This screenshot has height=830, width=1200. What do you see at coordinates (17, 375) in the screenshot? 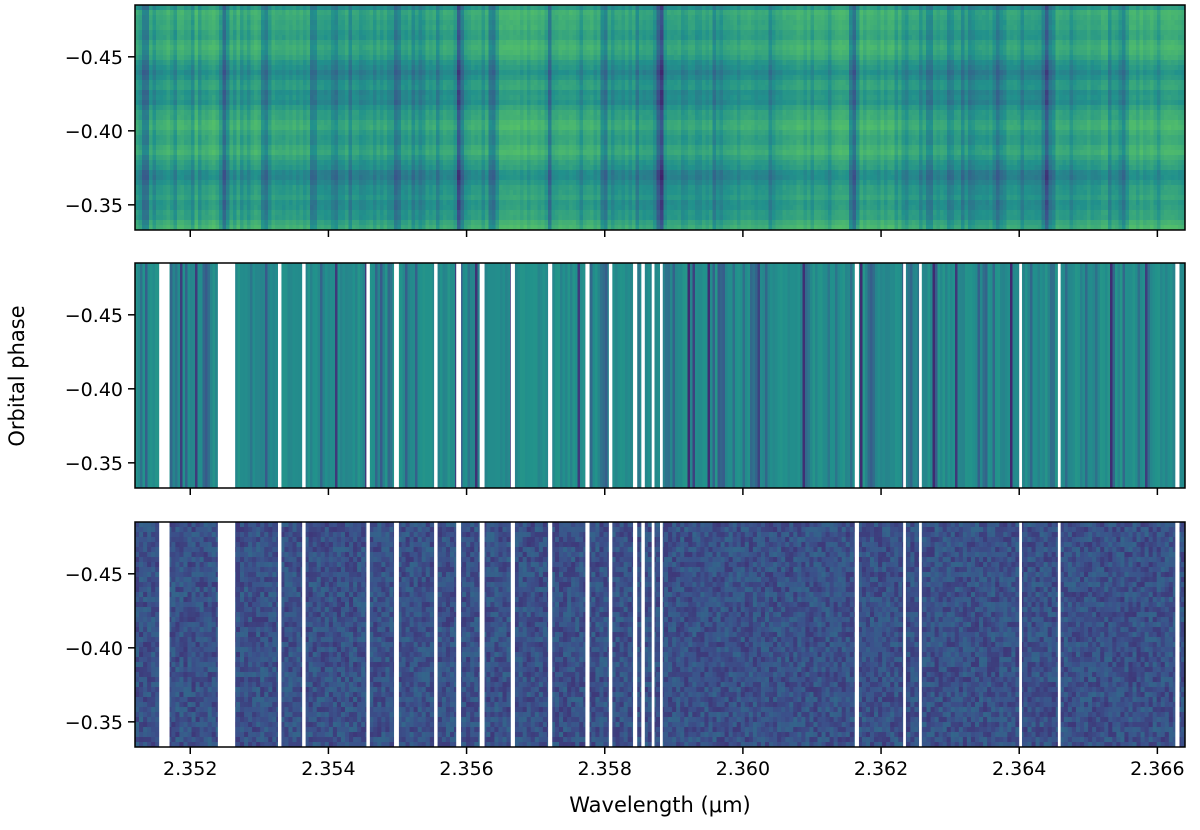
I see `y-axis-label: Orbital phase` at bounding box center [17, 375].